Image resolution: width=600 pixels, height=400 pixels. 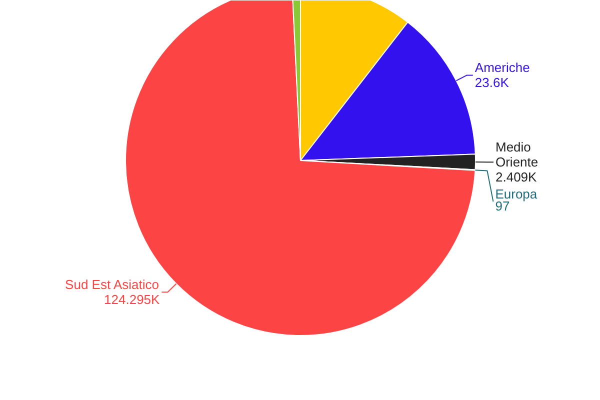 I want to click on slice-label: Medio Oriente, so click(x=516, y=155).